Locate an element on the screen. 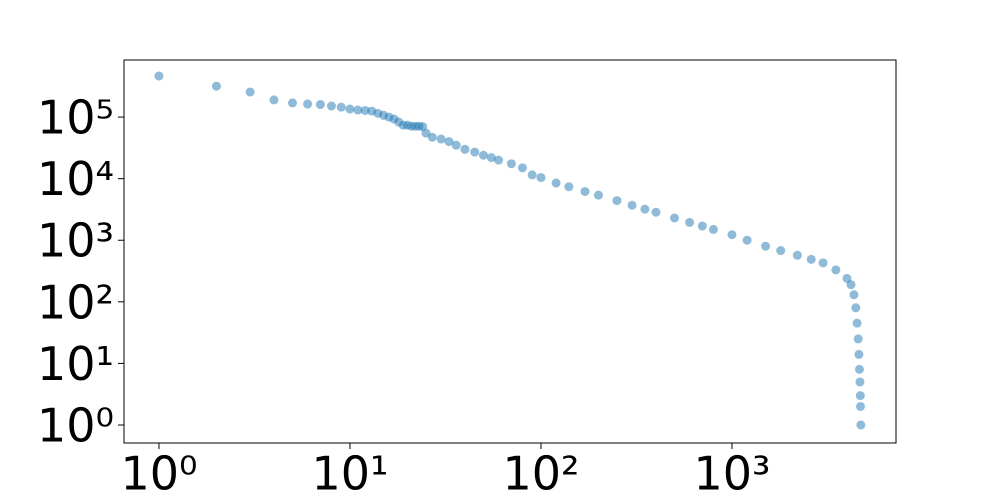 The height and width of the screenshot is (498, 997). y-tick-label: 10⁴ is located at coordinates (75, 179).